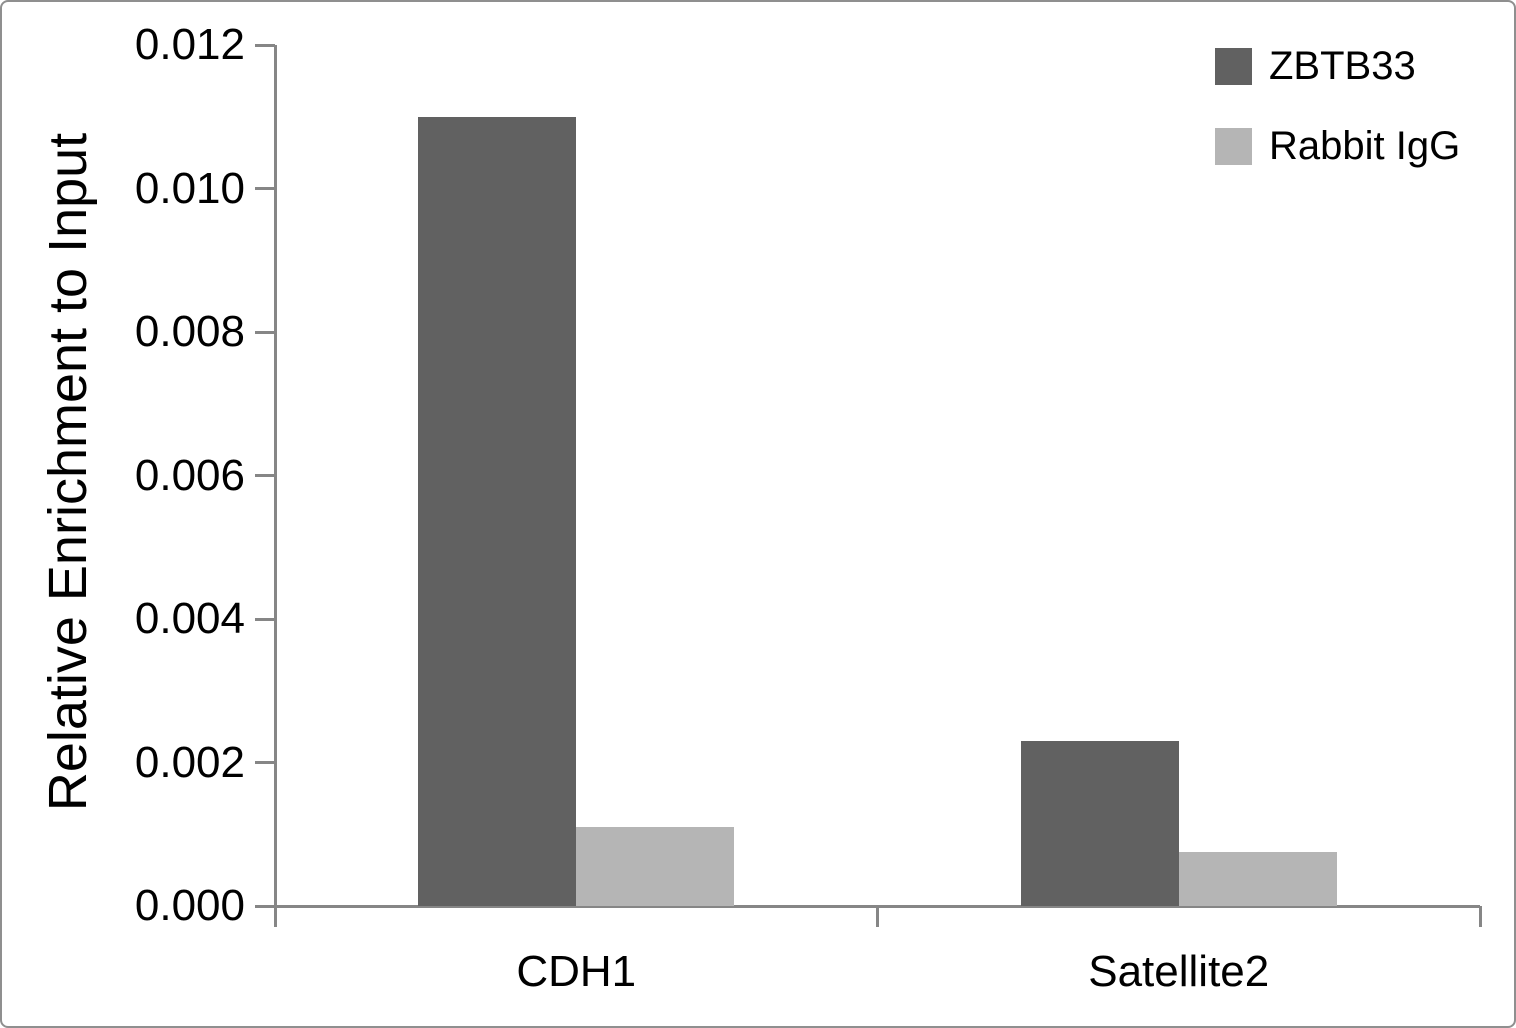 The width and height of the screenshot is (1516, 1028). What do you see at coordinates (189, 762) in the screenshot?
I see `y-tick-label: 0.002` at bounding box center [189, 762].